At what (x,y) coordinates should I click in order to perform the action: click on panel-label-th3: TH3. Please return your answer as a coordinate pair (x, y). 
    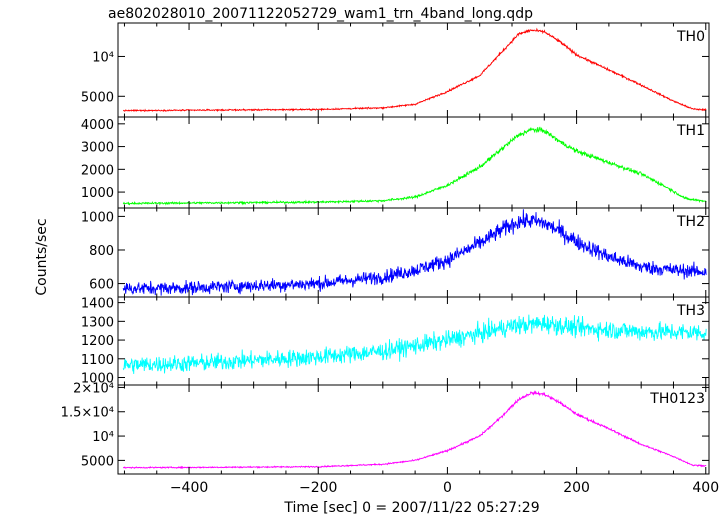
    Looking at the image, I should click on (690, 311).